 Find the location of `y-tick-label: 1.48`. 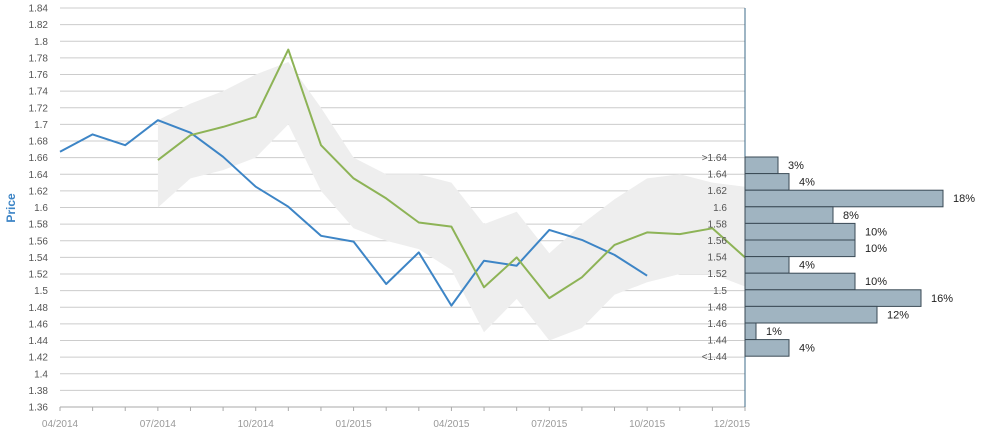

y-tick-label: 1.48 is located at coordinates (39, 308).